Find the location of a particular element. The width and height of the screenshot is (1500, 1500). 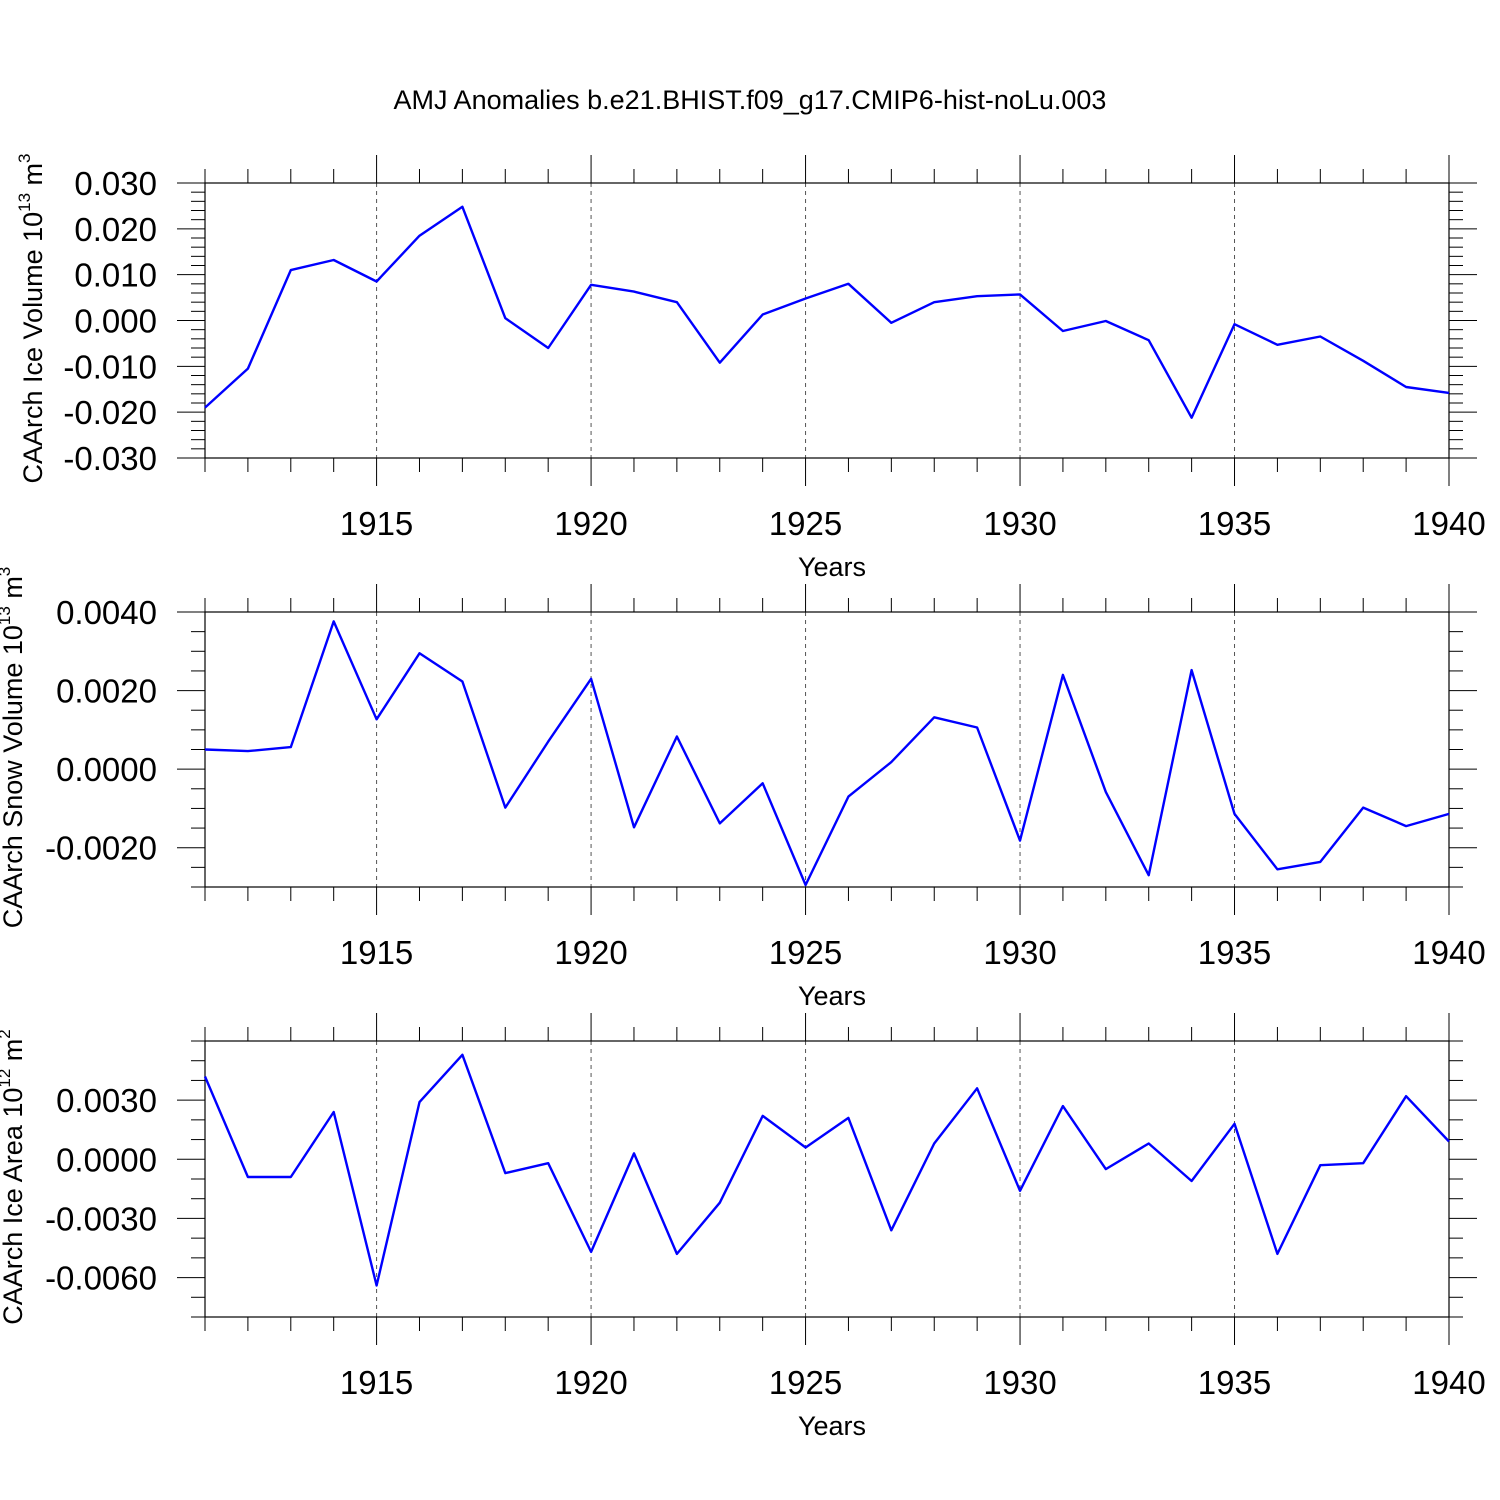

ice-area-ylabel: CAArch Ice Area 1012 m2 is located at coordinates (14, 1177).